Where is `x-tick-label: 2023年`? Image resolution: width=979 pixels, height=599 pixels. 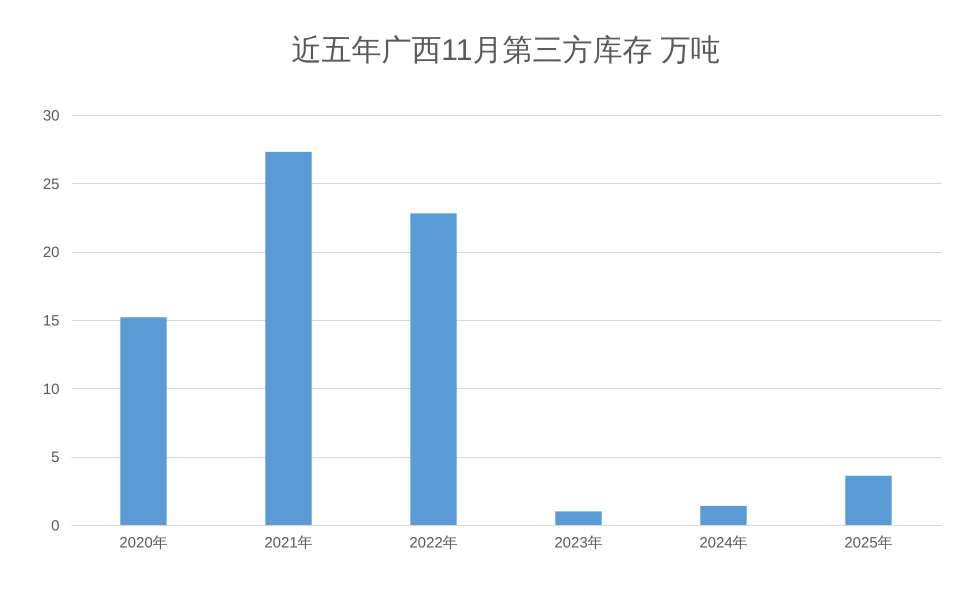
x-tick-label: 2023年 is located at coordinates (578, 543).